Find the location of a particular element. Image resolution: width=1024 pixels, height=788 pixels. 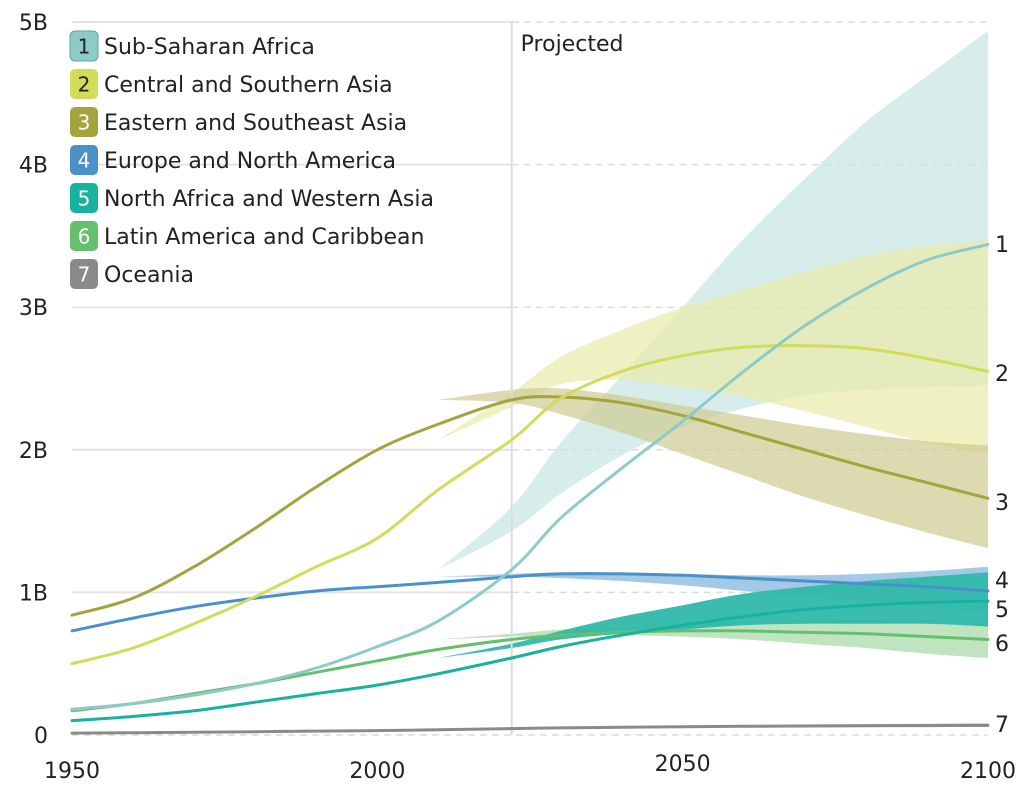

y-tick-label: 0 is located at coordinates (41, 736).